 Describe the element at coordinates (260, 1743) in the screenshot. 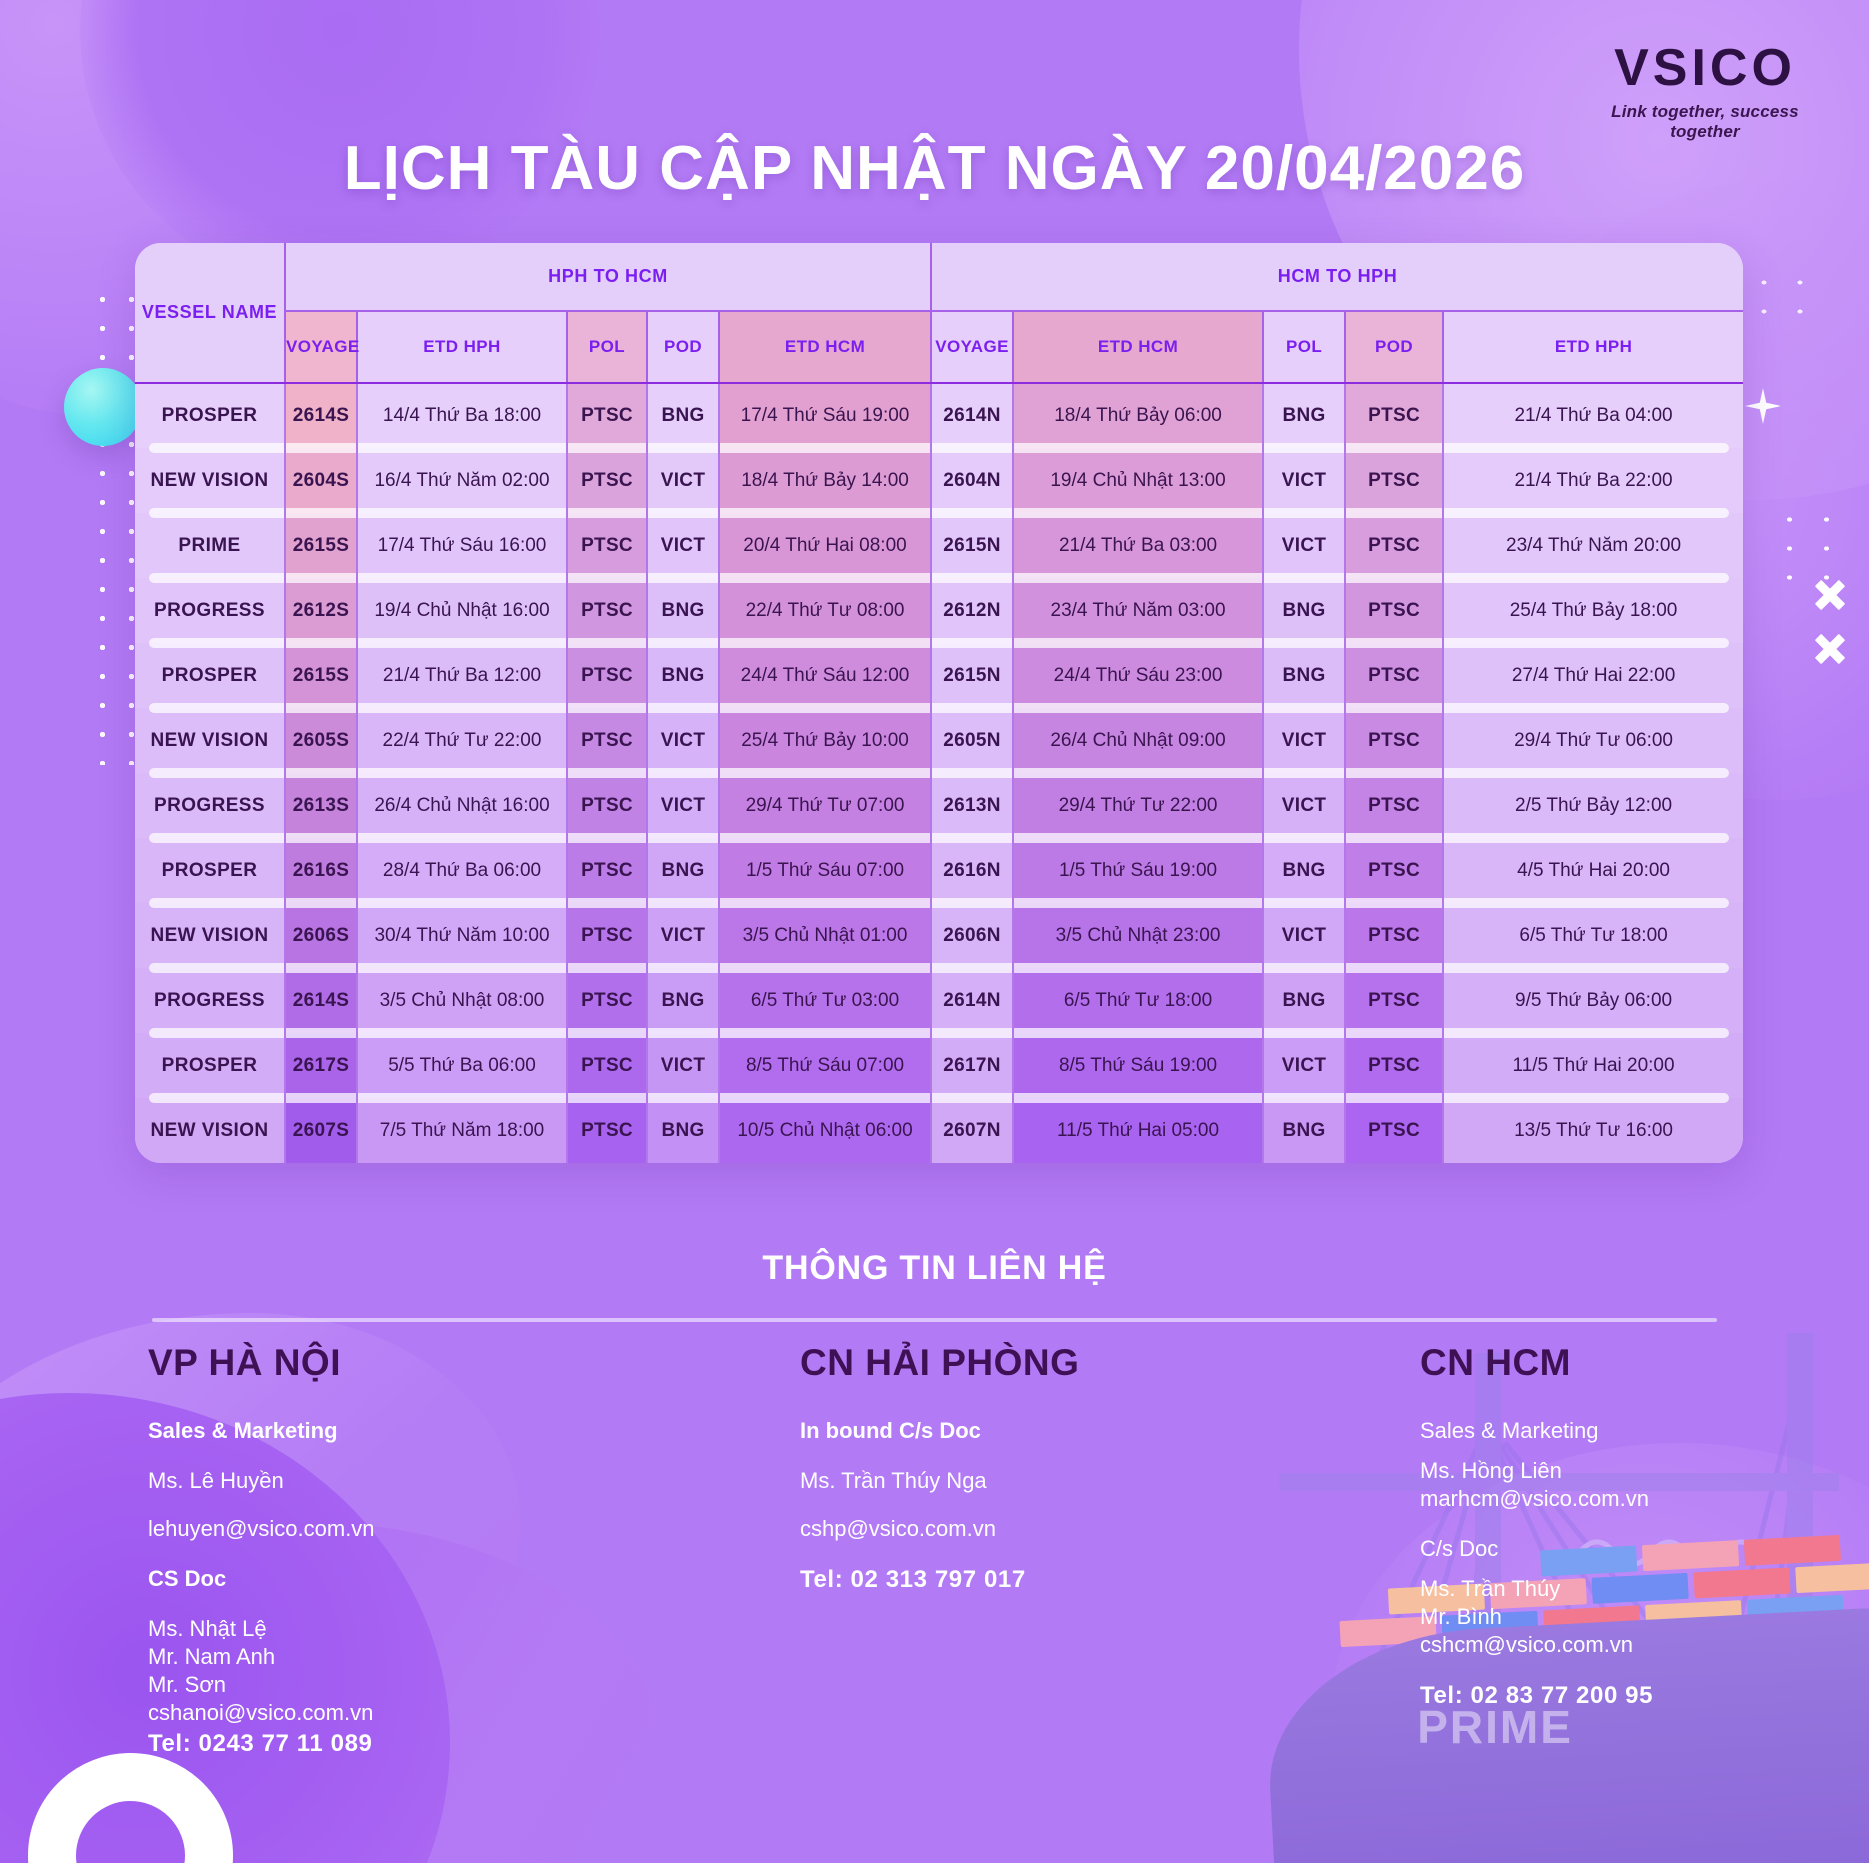

I see `contact-tel-hanoi: Tel: 0243 77 11 089` at that location.